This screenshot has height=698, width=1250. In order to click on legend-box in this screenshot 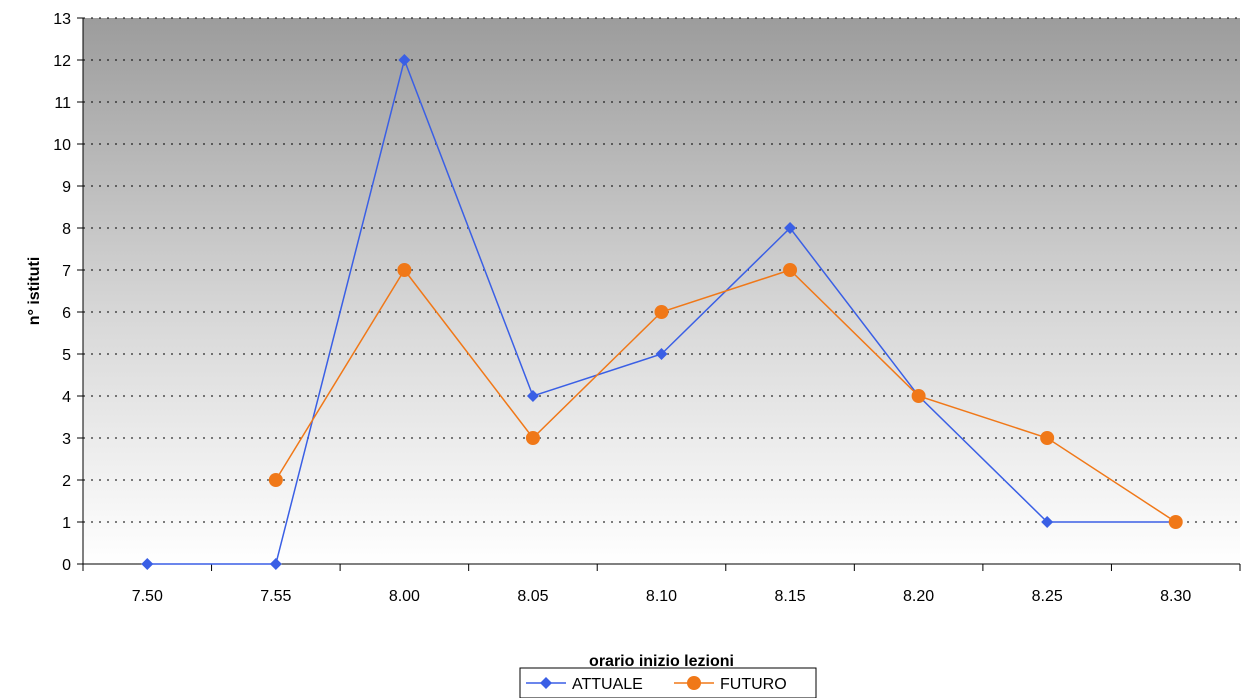, I will do `click(668, 682)`.